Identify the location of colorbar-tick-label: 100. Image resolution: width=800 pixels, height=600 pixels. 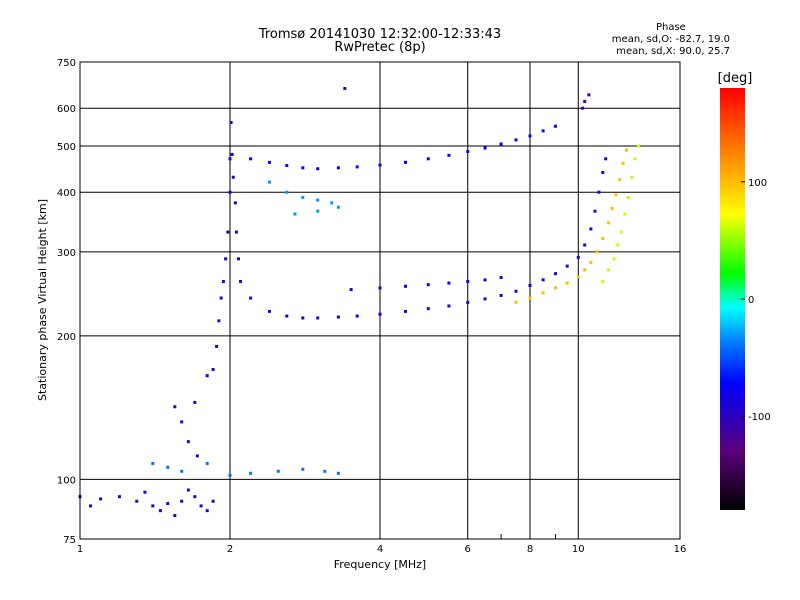
(757, 183).